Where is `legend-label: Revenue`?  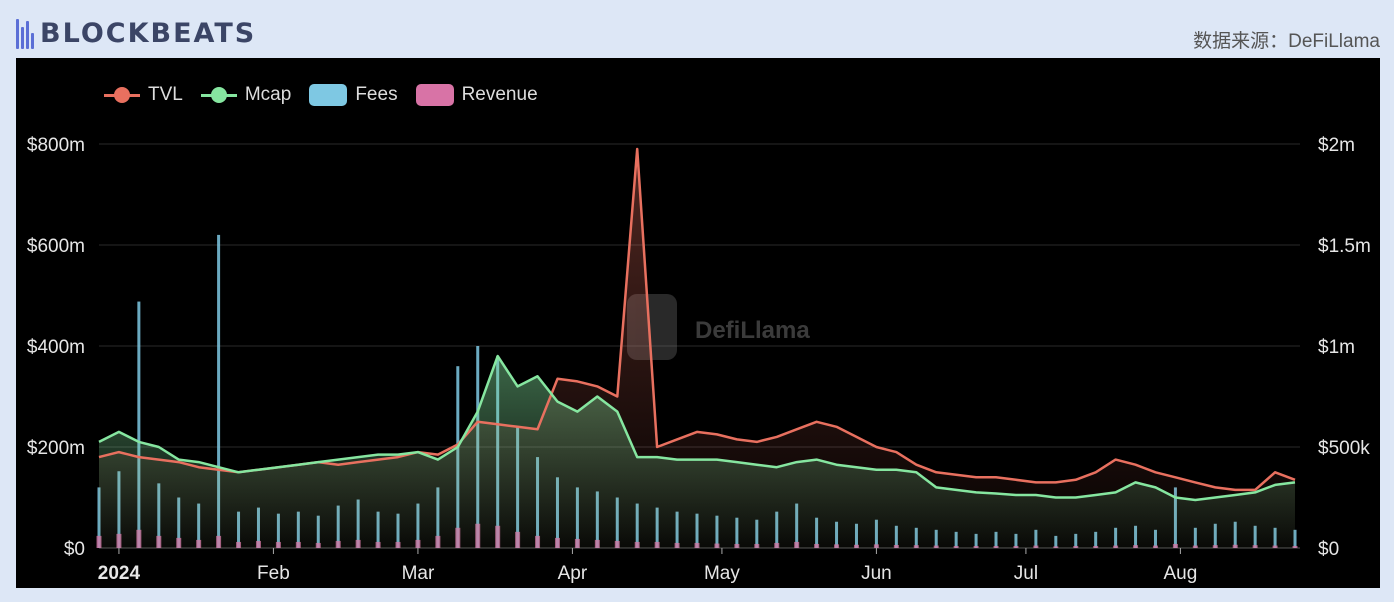
legend-label: Revenue is located at coordinates (499, 94).